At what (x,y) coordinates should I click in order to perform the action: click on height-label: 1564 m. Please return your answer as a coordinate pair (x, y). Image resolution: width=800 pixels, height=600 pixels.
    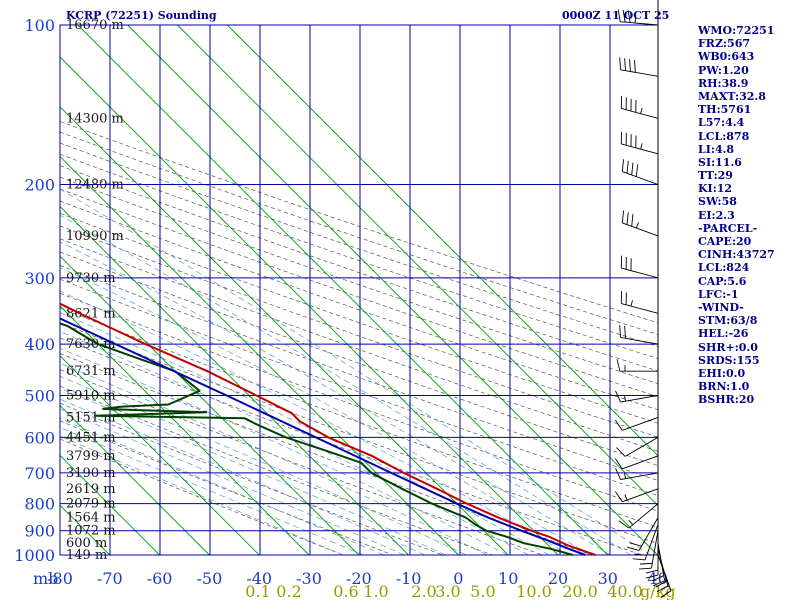
    Looking at the image, I should click on (91, 518).